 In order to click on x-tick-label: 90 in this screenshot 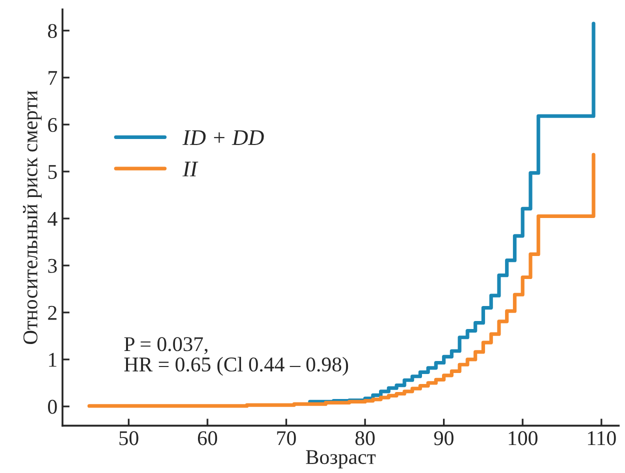, I will do `click(444, 438)`.